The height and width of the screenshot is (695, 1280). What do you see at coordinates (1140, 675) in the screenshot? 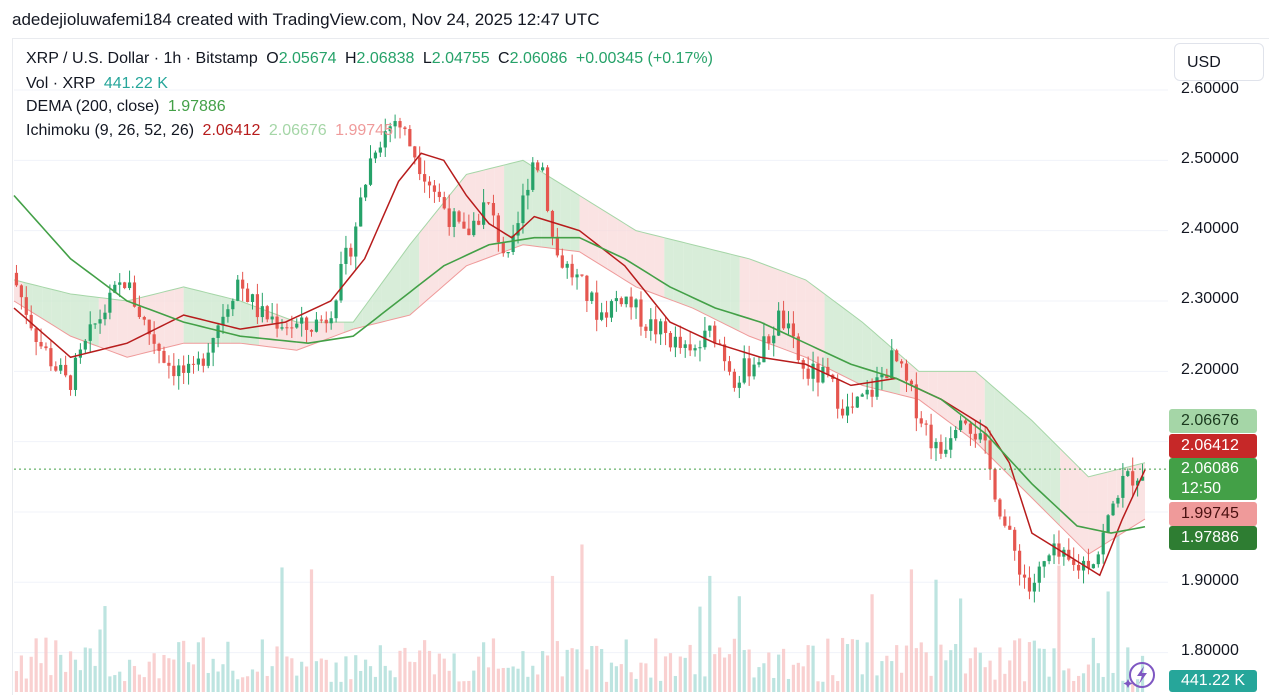
I see `sparkle-assistant-icon` at bounding box center [1140, 675].